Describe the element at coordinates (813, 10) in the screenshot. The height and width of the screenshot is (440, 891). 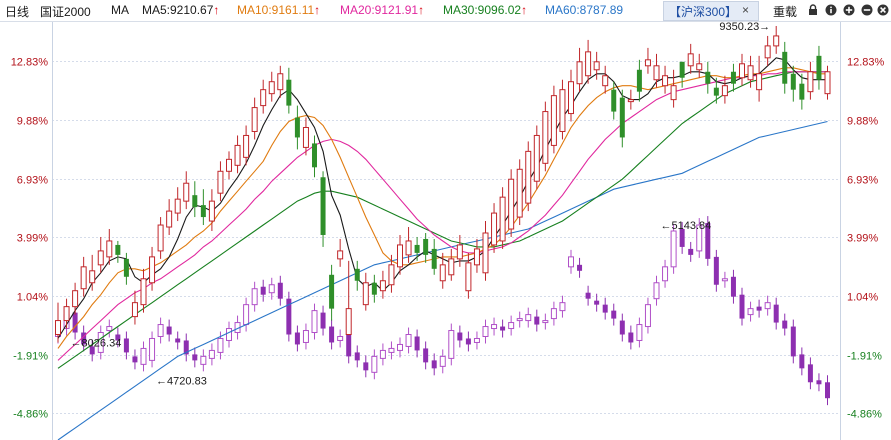
I see `lock-icon` at that location.